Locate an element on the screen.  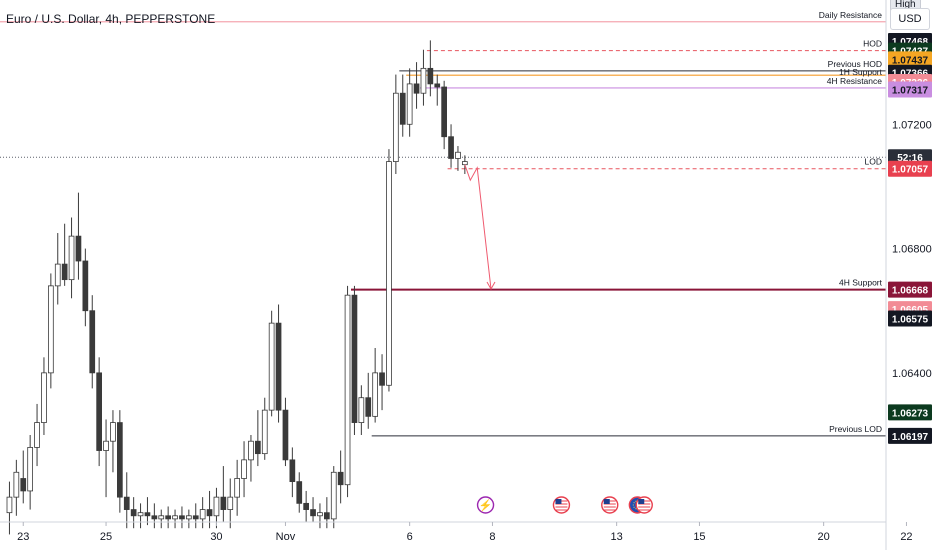
lightning-glyph: ⚡ is located at coordinates (486, 505).